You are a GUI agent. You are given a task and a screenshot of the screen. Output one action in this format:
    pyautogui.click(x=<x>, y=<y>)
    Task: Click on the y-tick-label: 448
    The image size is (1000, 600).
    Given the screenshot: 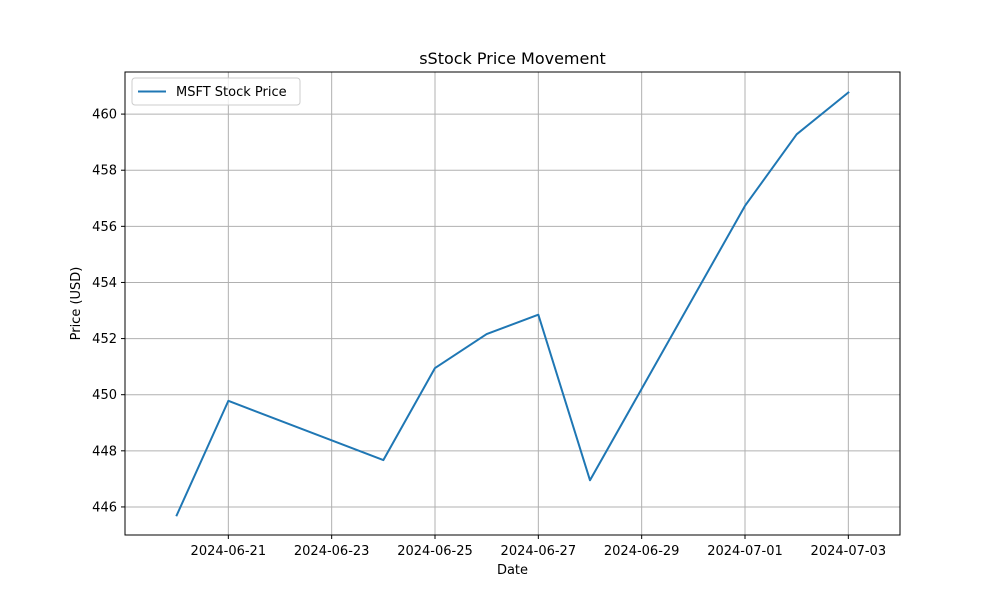 What is the action you would take?
    pyautogui.click(x=104, y=451)
    